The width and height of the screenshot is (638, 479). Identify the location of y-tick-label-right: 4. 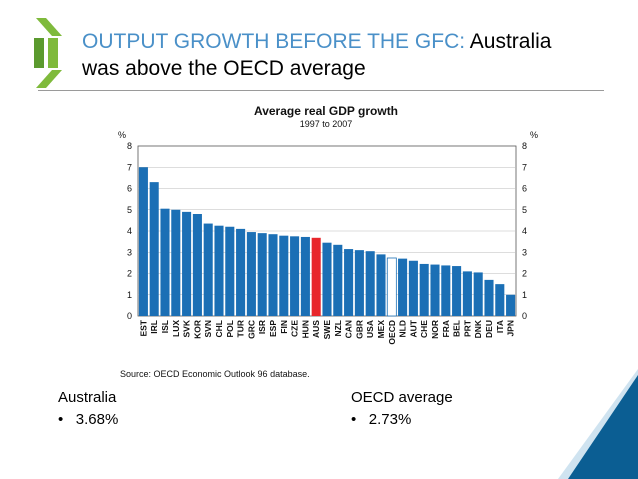
(524, 231).